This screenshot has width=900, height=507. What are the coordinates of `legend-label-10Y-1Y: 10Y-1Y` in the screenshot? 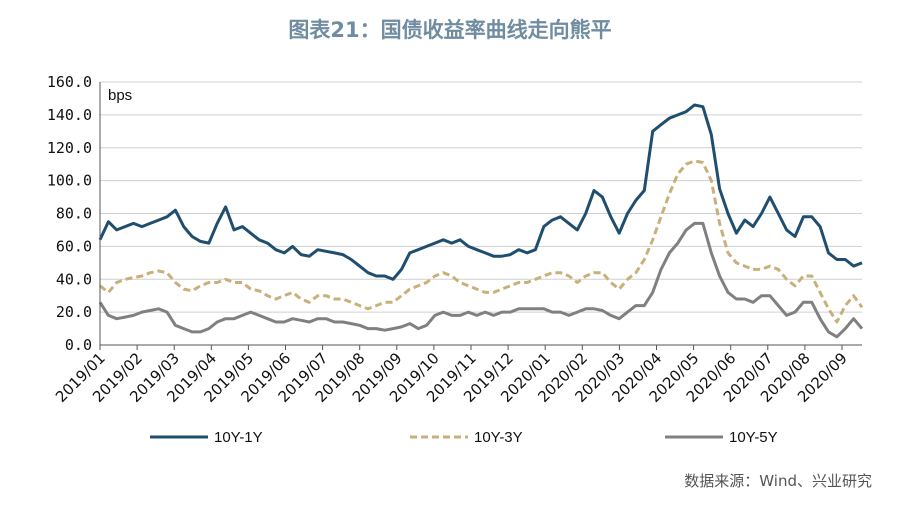 It's located at (238, 437).